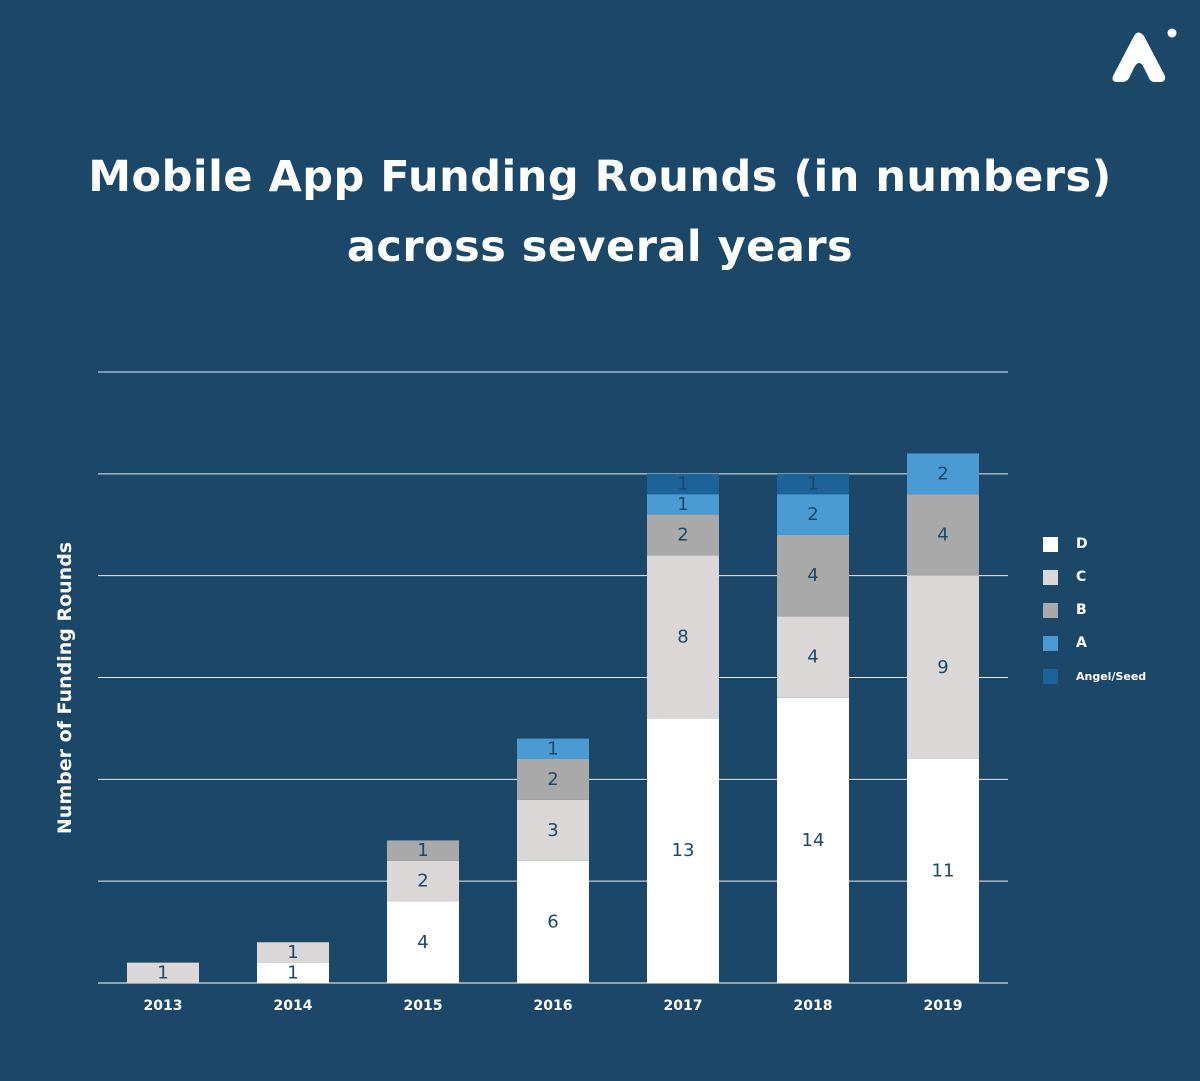 This screenshot has width=1200, height=1081. I want to click on data-label: 3, so click(552, 830).